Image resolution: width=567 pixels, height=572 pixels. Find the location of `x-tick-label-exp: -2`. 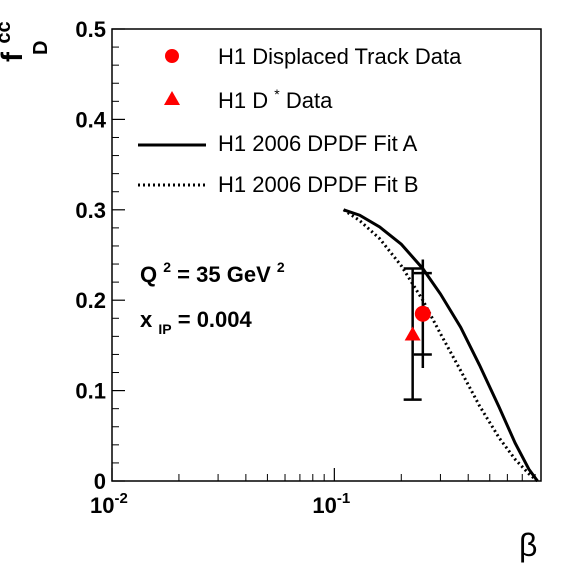

x-tick-label-exp: -2 is located at coordinates (120, 498).